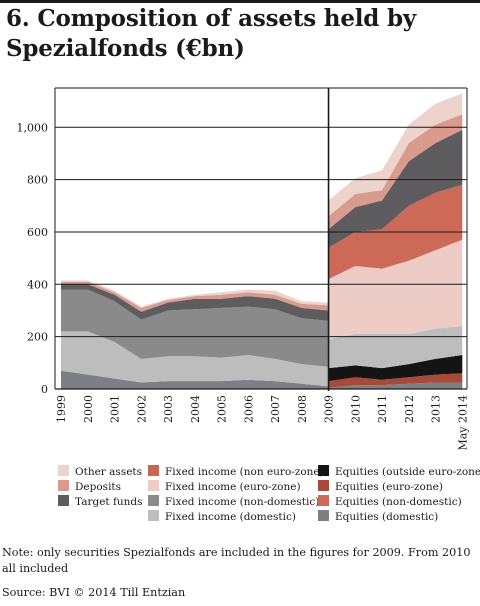 The height and width of the screenshot is (606, 480). I want to click on legend-item-fixed-income-domestic: Fixed income (domestic), so click(222, 517).